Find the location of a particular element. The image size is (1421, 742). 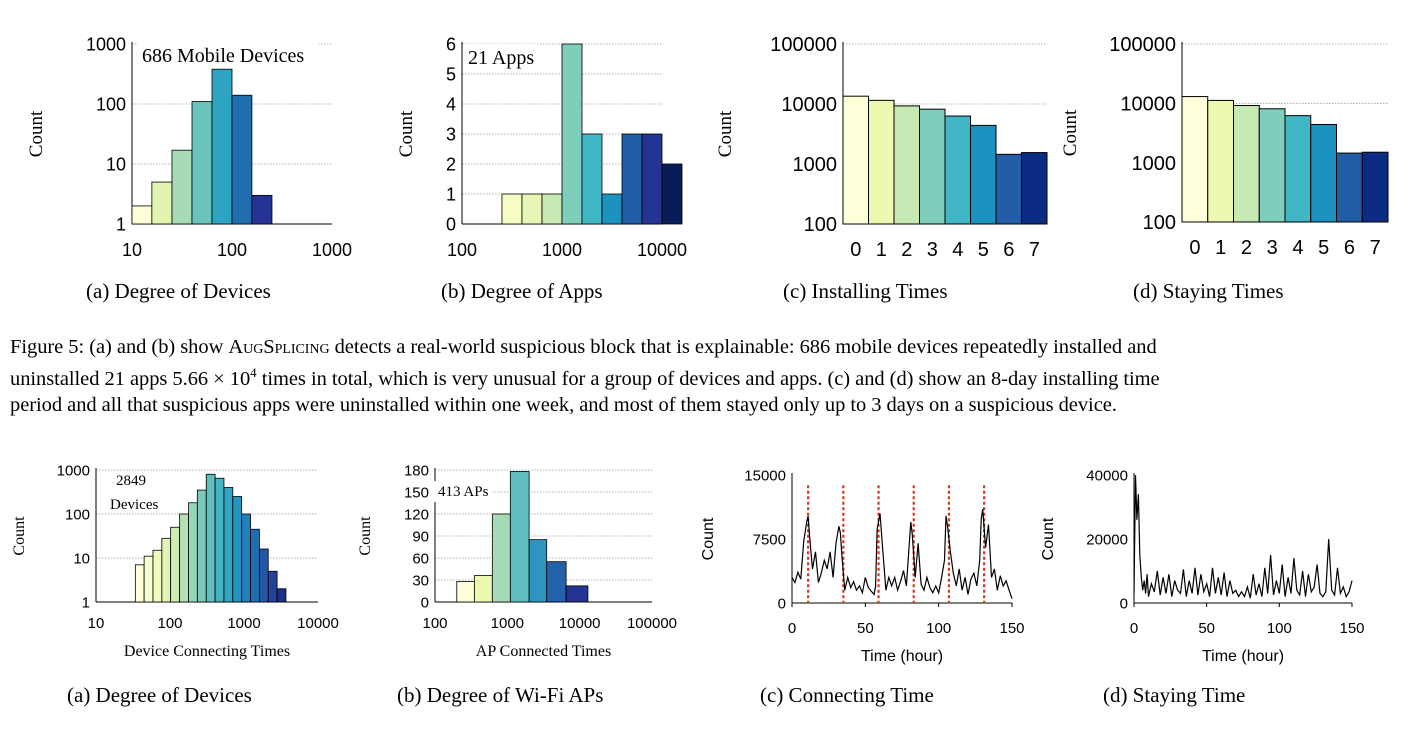

y-tick-label: 3 is located at coordinates (451, 134).